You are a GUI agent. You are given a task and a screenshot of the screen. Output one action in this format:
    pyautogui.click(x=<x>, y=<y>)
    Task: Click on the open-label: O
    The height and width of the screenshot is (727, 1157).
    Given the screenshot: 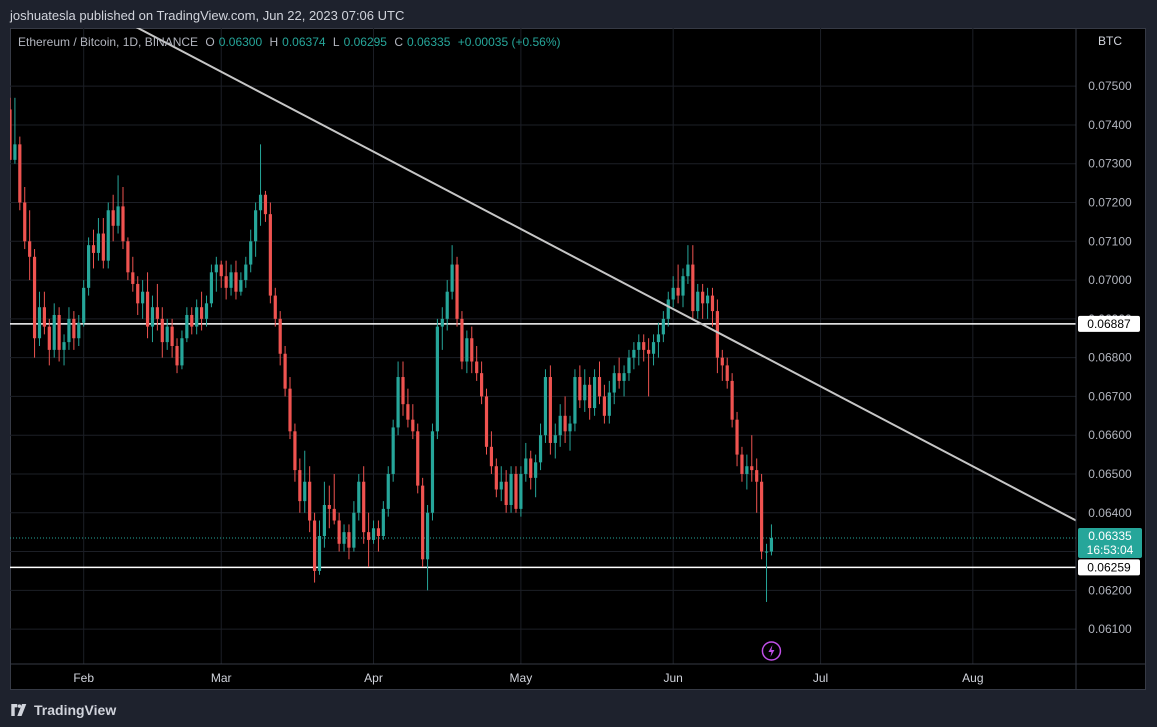 What is the action you would take?
    pyautogui.click(x=210, y=42)
    